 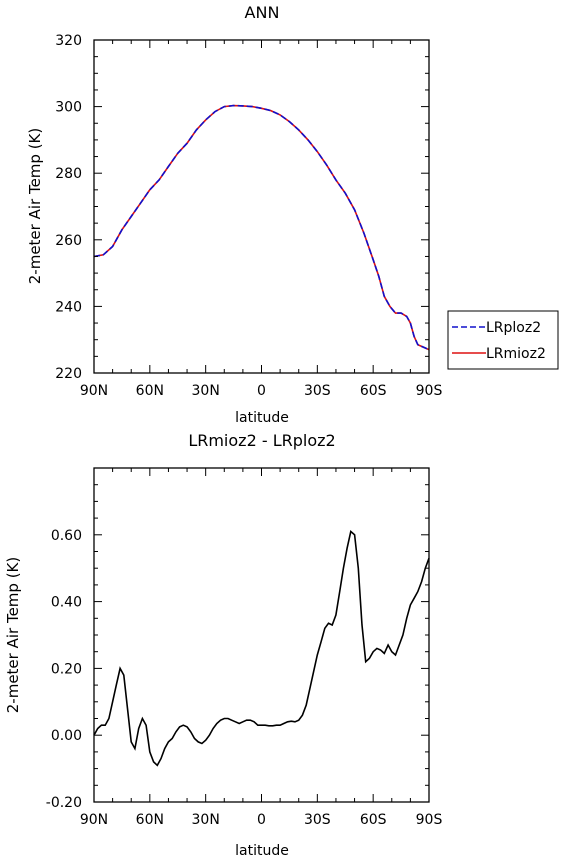 I want to click on y-tick-label: 320, so click(x=68, y=41).